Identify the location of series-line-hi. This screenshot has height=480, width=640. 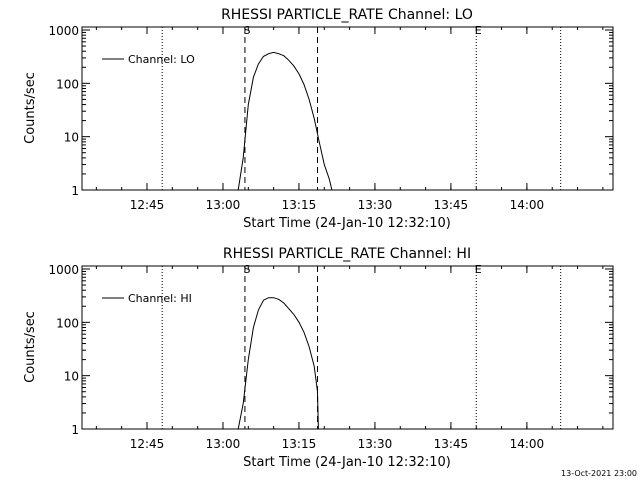
(278, 363).